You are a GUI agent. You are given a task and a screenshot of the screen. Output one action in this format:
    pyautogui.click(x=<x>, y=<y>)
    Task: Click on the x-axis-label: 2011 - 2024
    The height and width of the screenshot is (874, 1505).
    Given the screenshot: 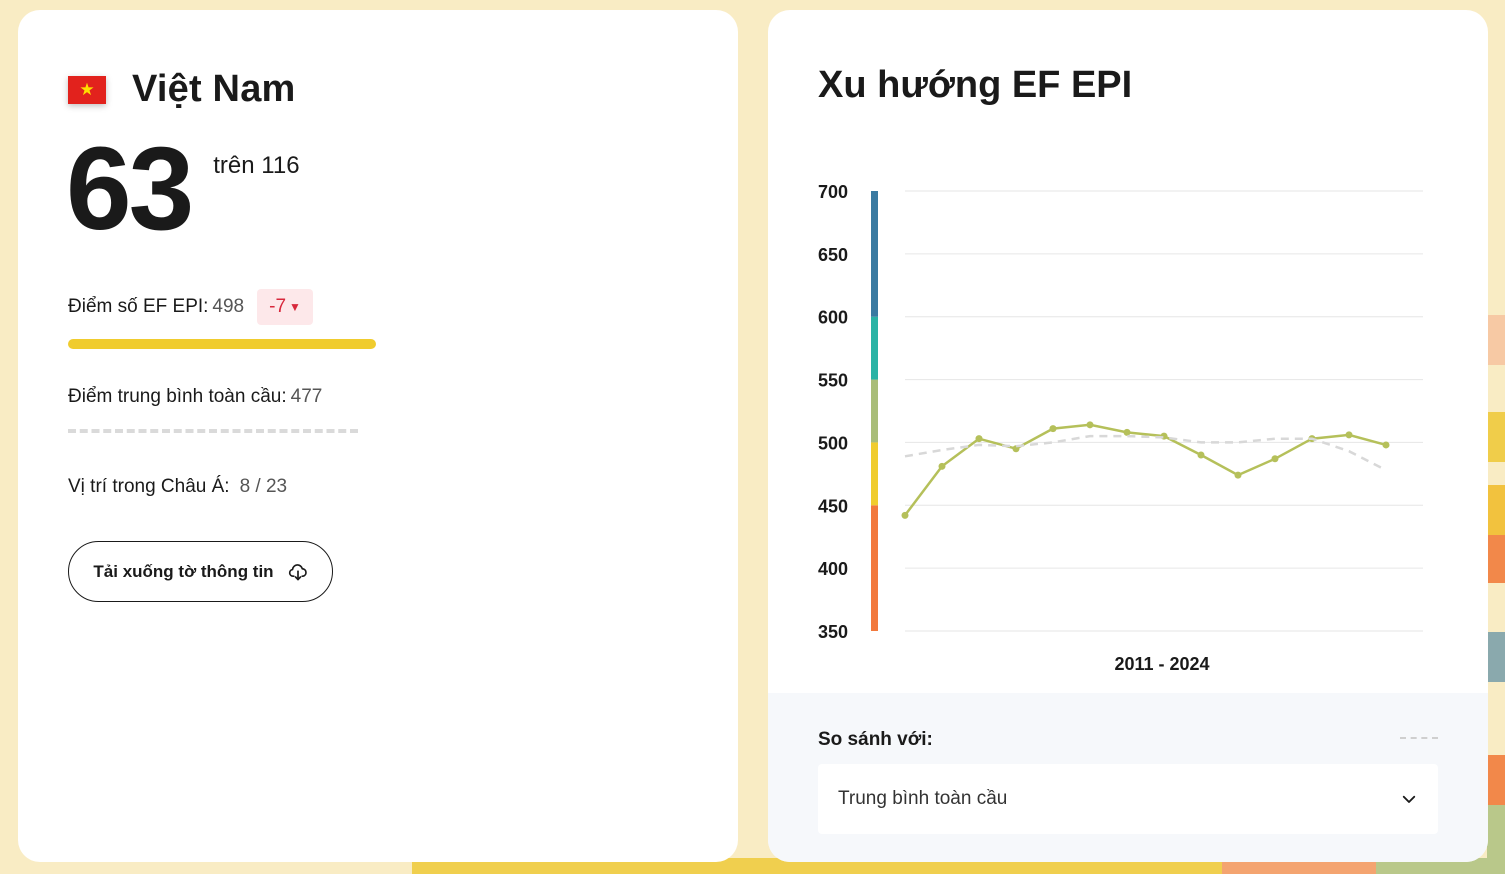 What is the action you would take?
    pyautogui.click(x=1161, y=664)
    